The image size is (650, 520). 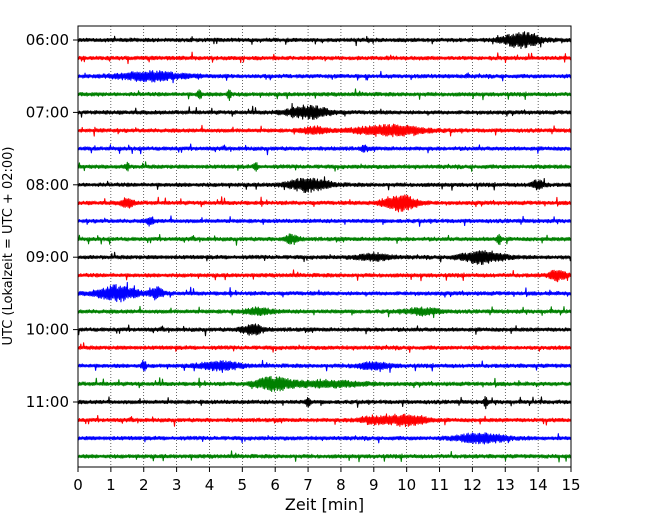 What do you see at coordinates (47, 402) in the screenshot?
I see `y-tick-label: 11:00` at bounding box center [47, 402].